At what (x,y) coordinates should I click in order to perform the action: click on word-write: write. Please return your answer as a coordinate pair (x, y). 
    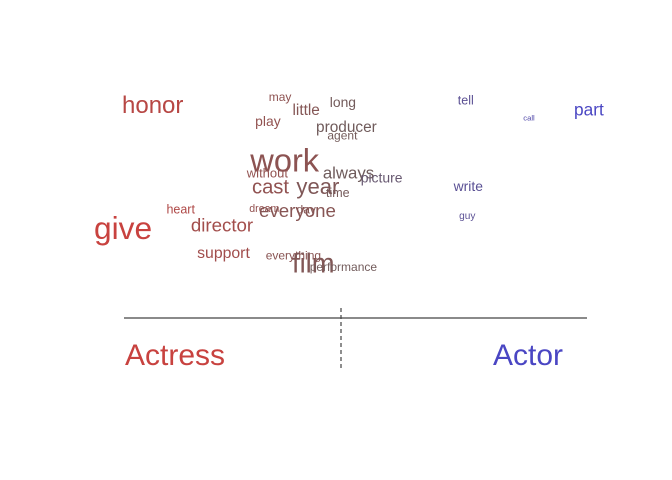
    Looking at the image, I should click on (468, 186).